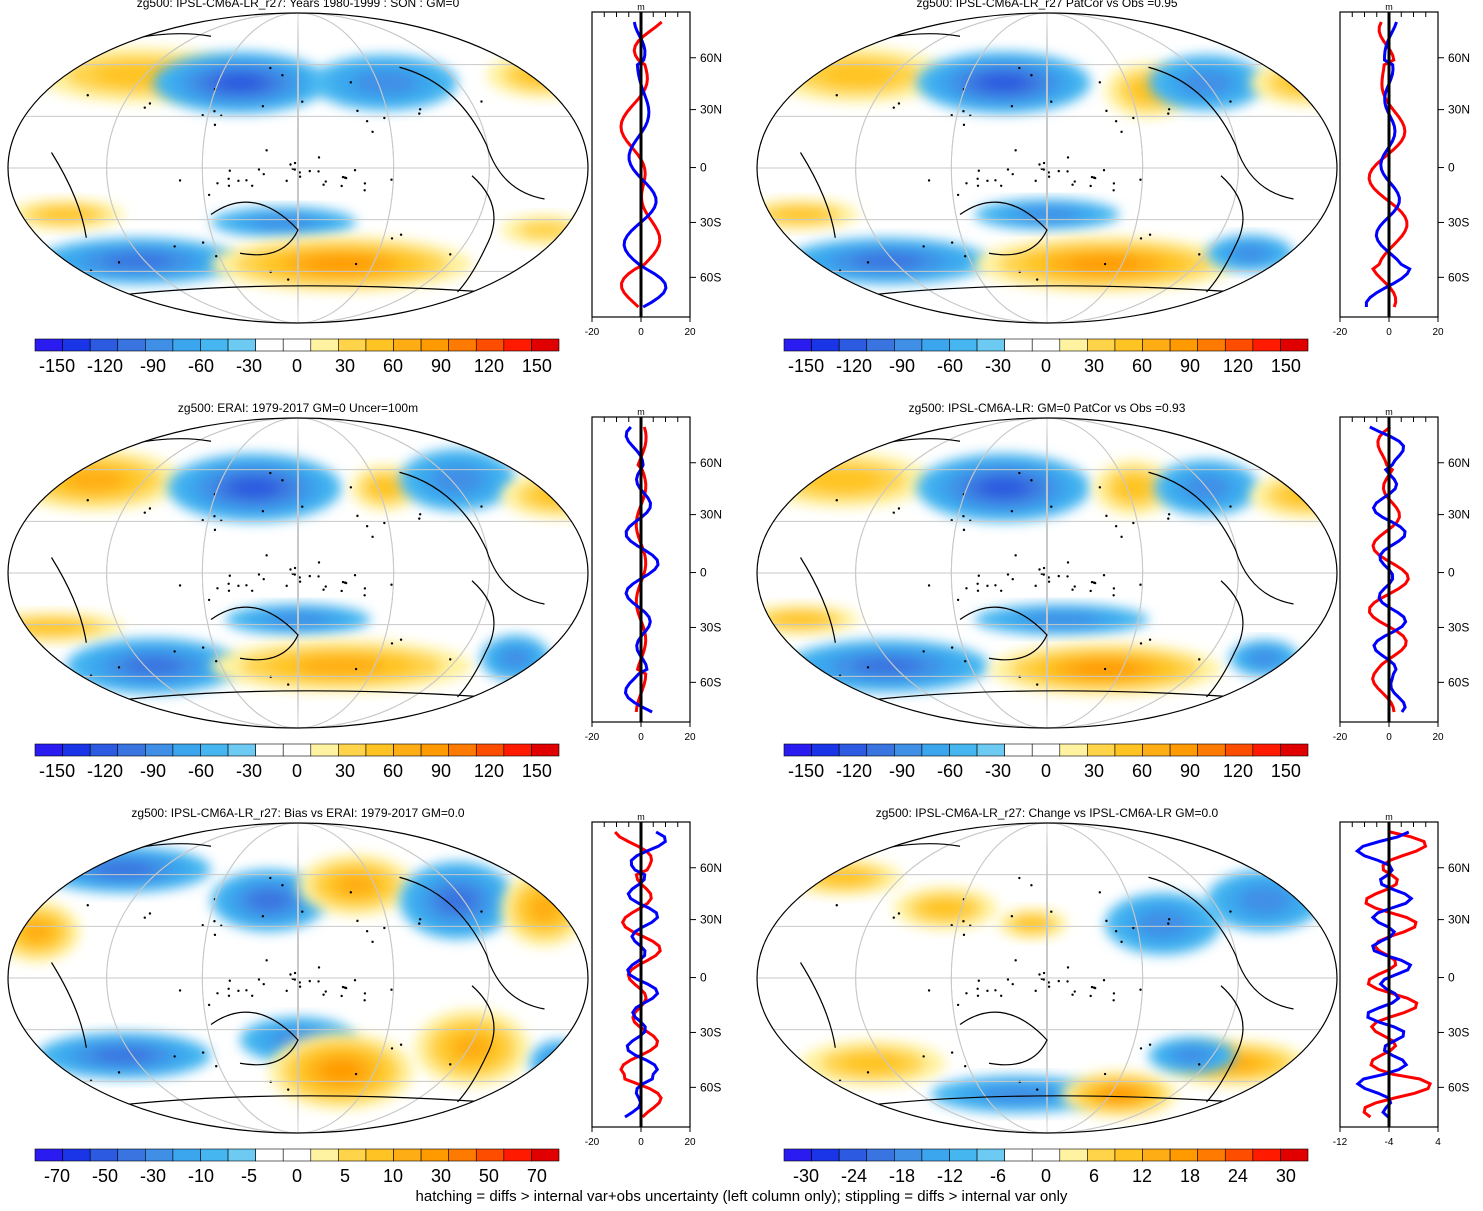 The height and width of the screenshot is (1211, 1483). What do you see at coordinates (1459, 515) in the screenshot?
I see `profile-lat-label: 30N` at bounding box center [1459, 515].